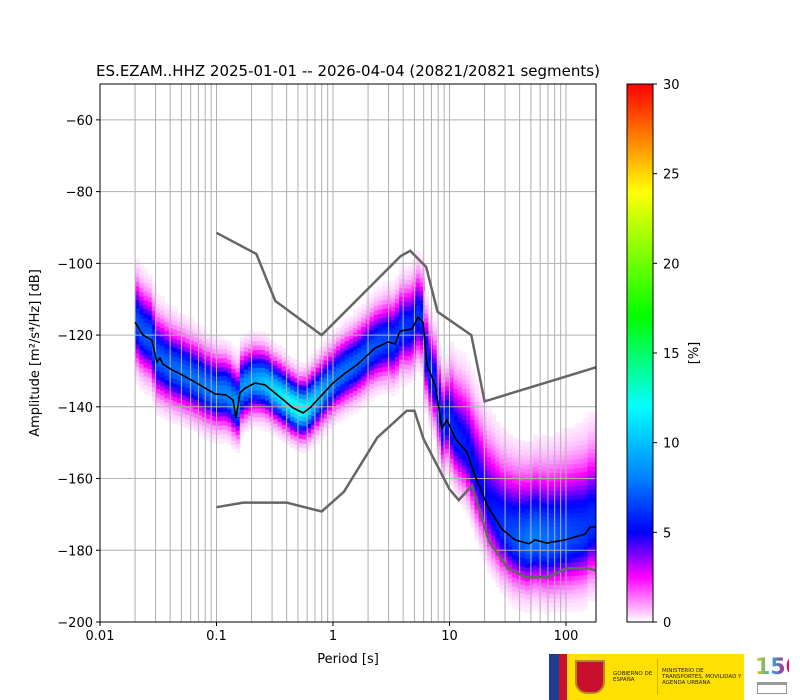 Image resolution: width=800 pixels, height=700 pixels. Describe the element at coordinates (671, 85) in the screenshot. I see `colorbar-tick-label: 30` at that location.